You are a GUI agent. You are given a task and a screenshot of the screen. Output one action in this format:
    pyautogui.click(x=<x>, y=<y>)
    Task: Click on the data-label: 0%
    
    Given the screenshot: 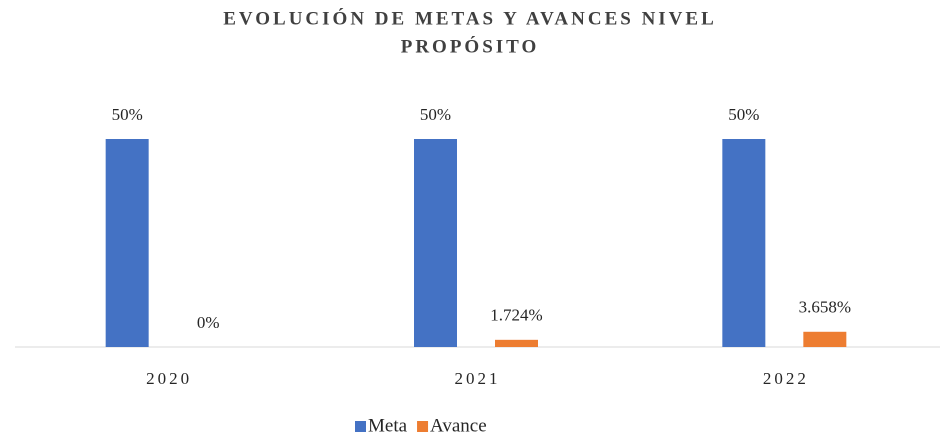 What is the action you would take?
    pyautogui.click(x=208, y=322)
    